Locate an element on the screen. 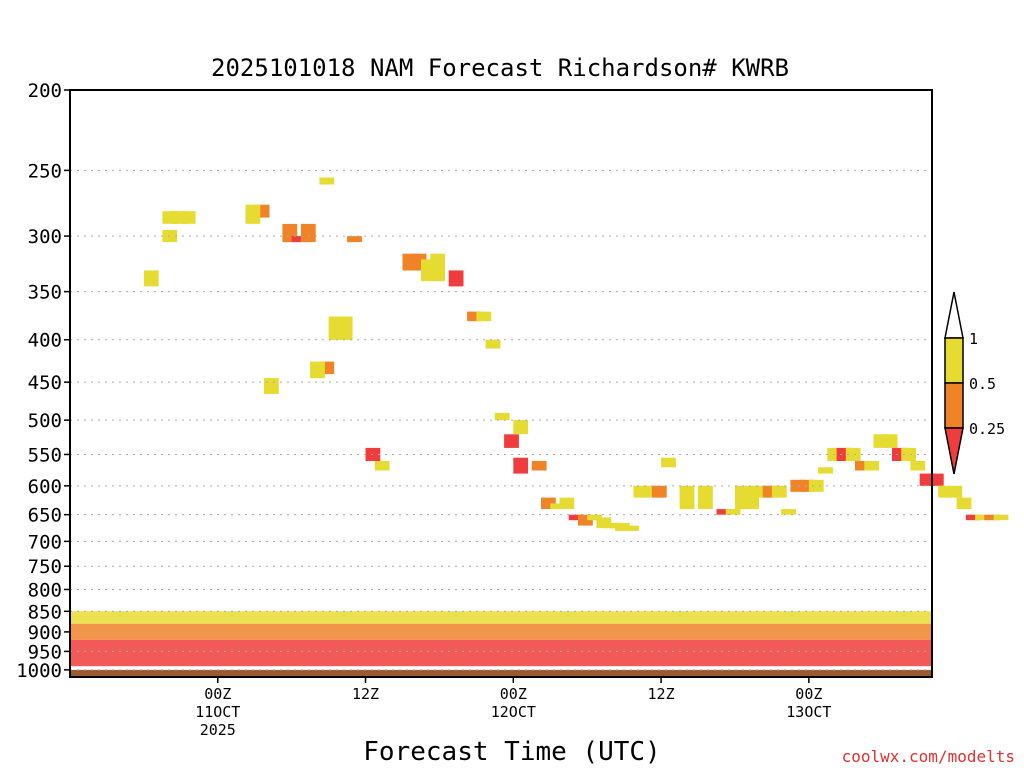 This screenshot has width=1024, height=768. x-tick-label: 2025 is located at coordinates (218, 730).